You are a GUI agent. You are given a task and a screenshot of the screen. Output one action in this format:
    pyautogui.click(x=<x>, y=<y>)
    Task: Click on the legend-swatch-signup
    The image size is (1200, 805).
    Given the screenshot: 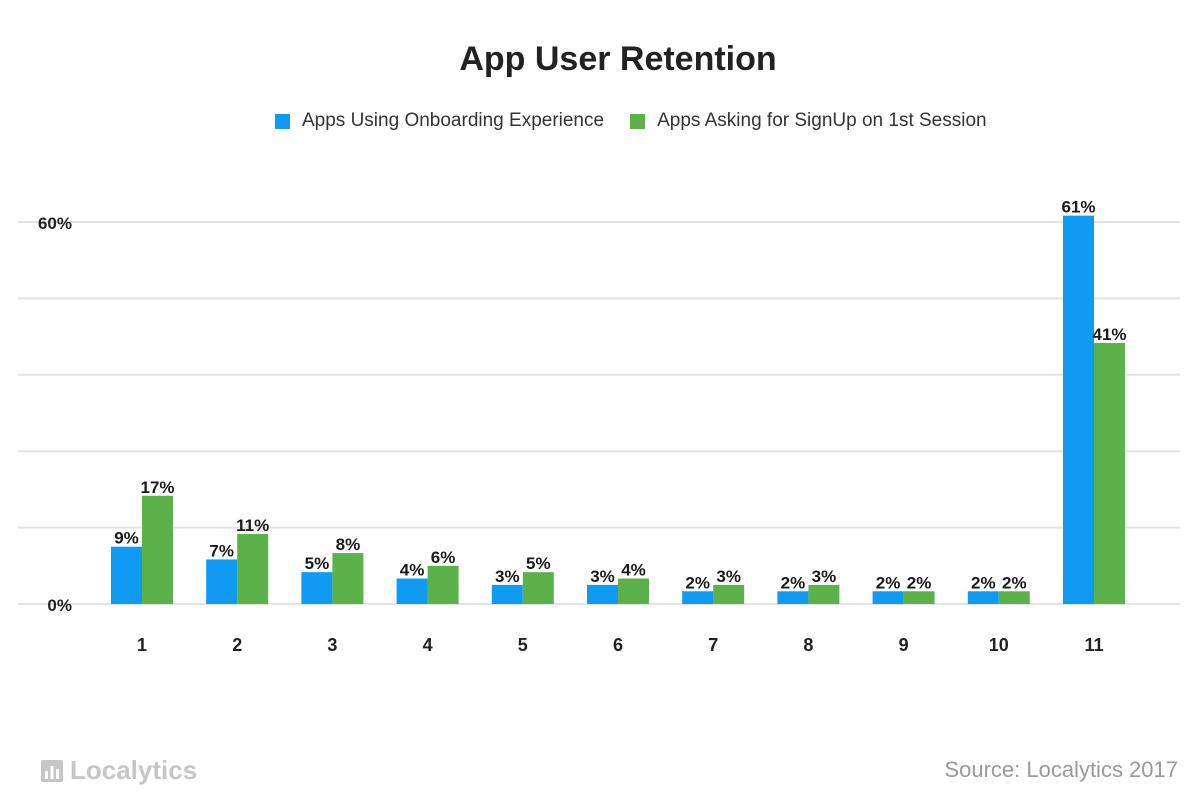 What is the action you would take?
    pyautogui.click(x=638, y=121)
    